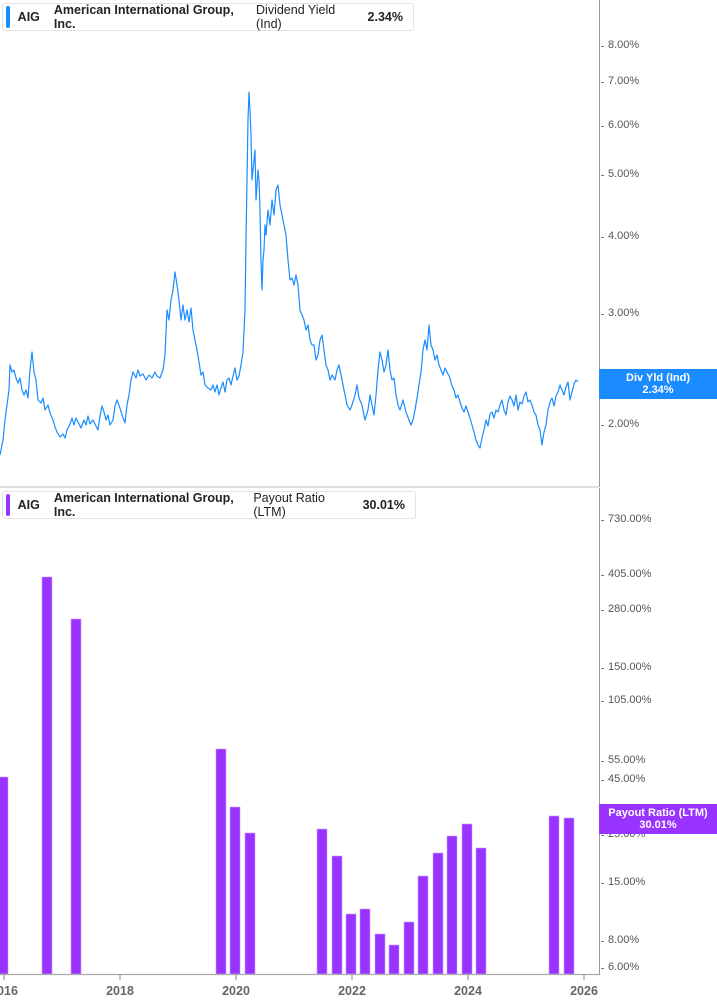 This screenshot has width=717, height=1005. I want to click on badge-label: Div Yld (Ind), so click(658, 378).